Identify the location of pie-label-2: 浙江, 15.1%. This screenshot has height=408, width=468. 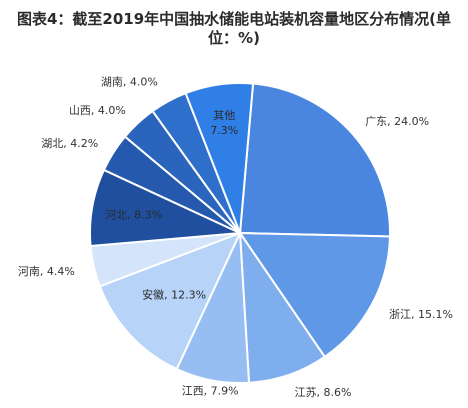
(421, 314).